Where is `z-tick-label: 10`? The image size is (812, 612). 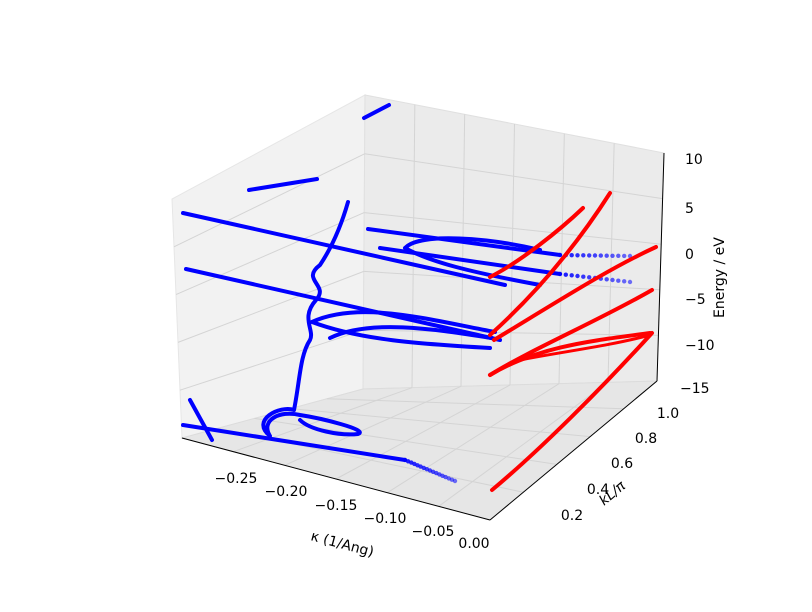 z-tick-label: 10 is located at coordinates (694, 160).